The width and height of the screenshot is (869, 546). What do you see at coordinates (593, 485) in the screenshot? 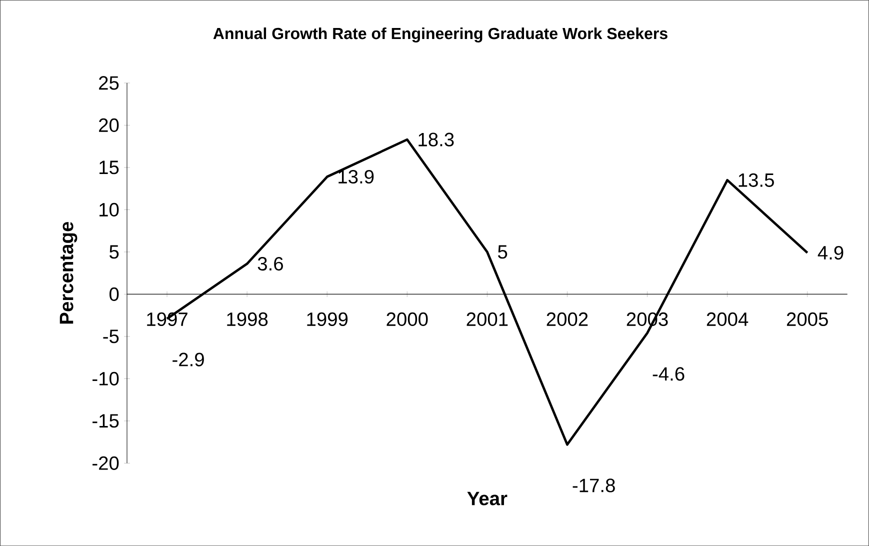
I see `data-label: -17.8` at bounding box center [593, 485].